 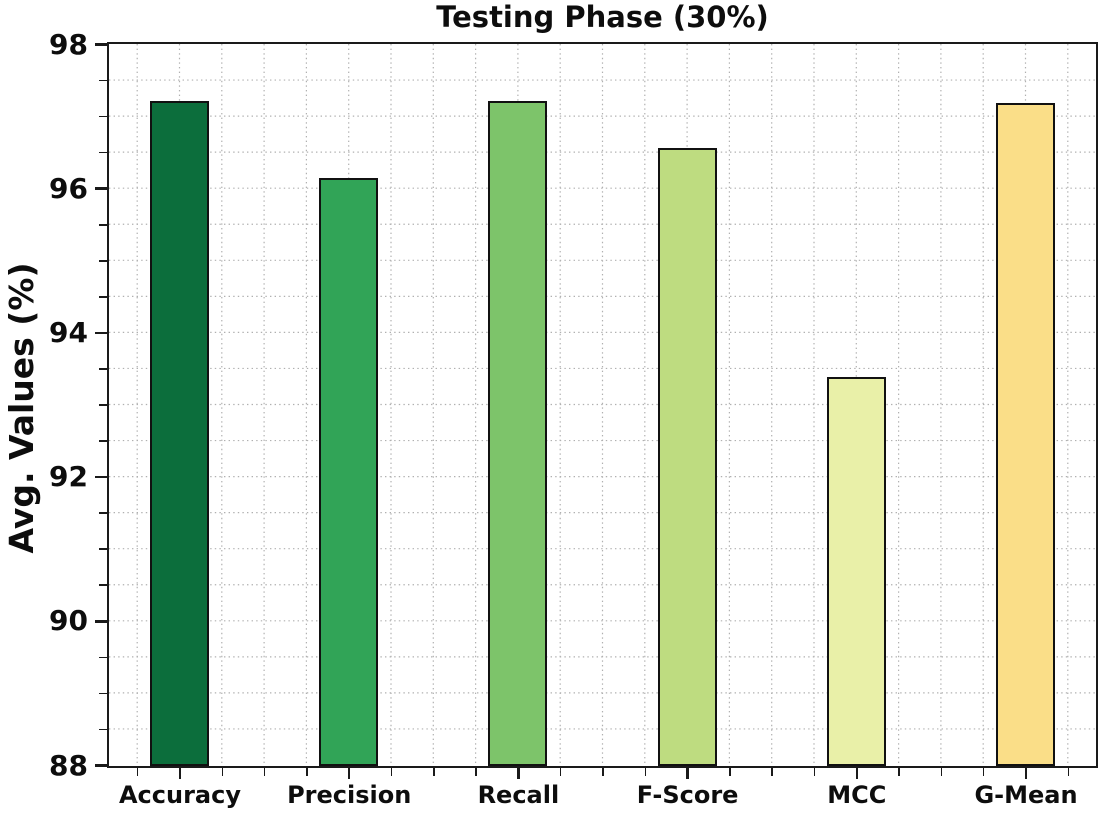 What do you see at coordinates (602, 17) in the screenshot?
I see `chart-title: Testing Phase (30%)` at bounding box center [602, 17].